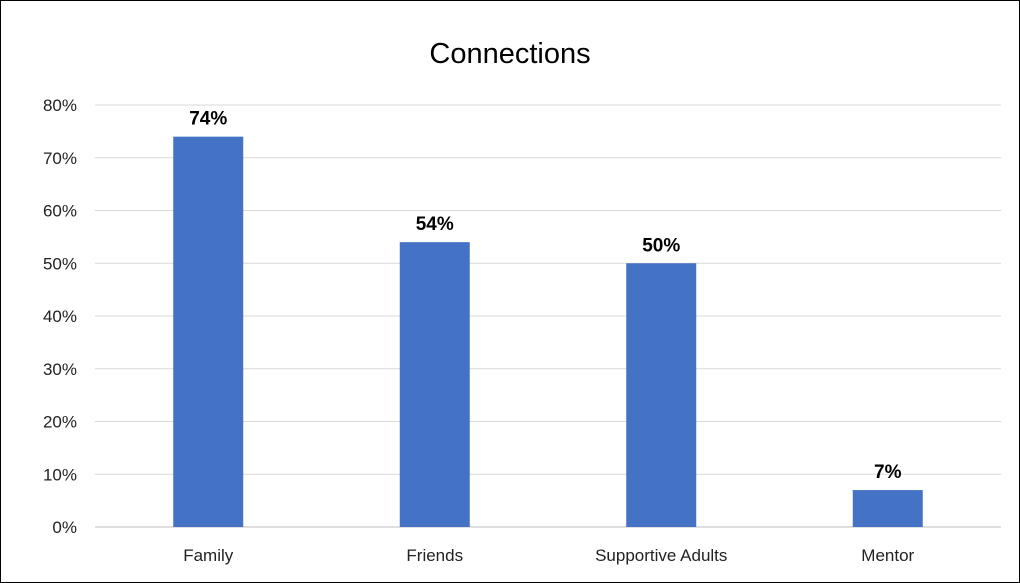 Image resolution: width=1020 pixels, height=583 pixels. I want to click on x-tick-label: Supportive Adults, so click(661, 555).